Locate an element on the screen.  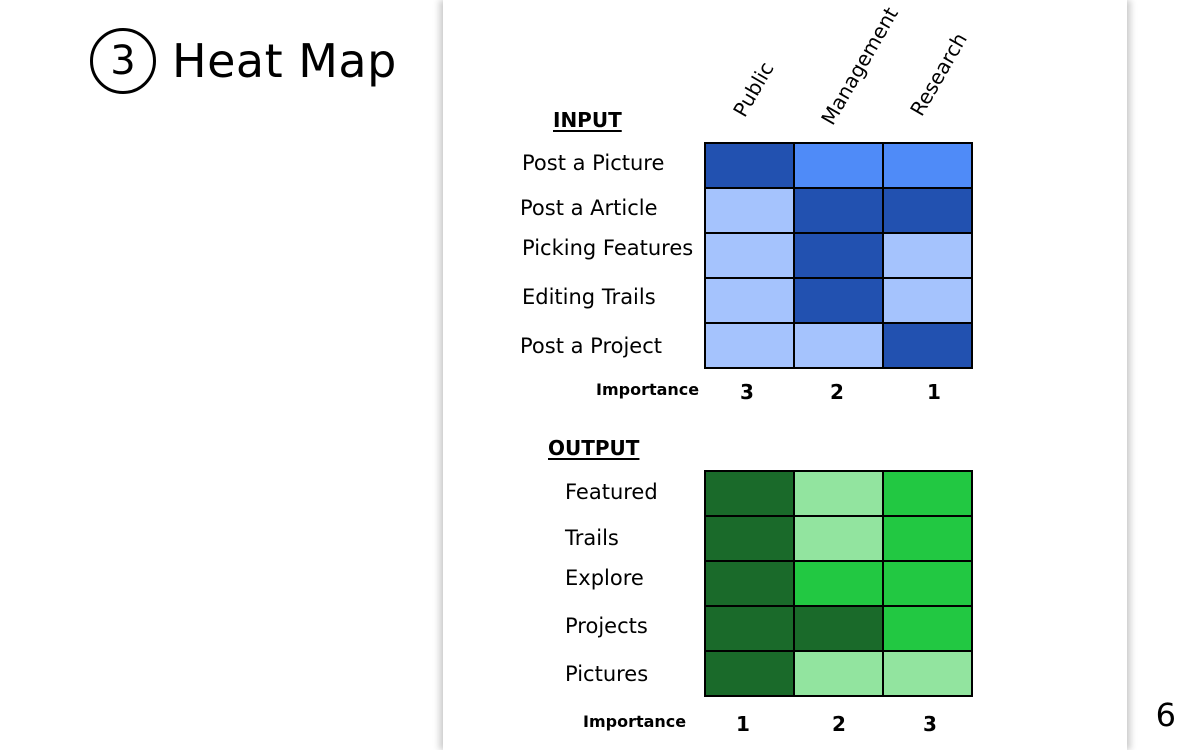
output-importance-value: 3 is located at coordinates (930, 724).